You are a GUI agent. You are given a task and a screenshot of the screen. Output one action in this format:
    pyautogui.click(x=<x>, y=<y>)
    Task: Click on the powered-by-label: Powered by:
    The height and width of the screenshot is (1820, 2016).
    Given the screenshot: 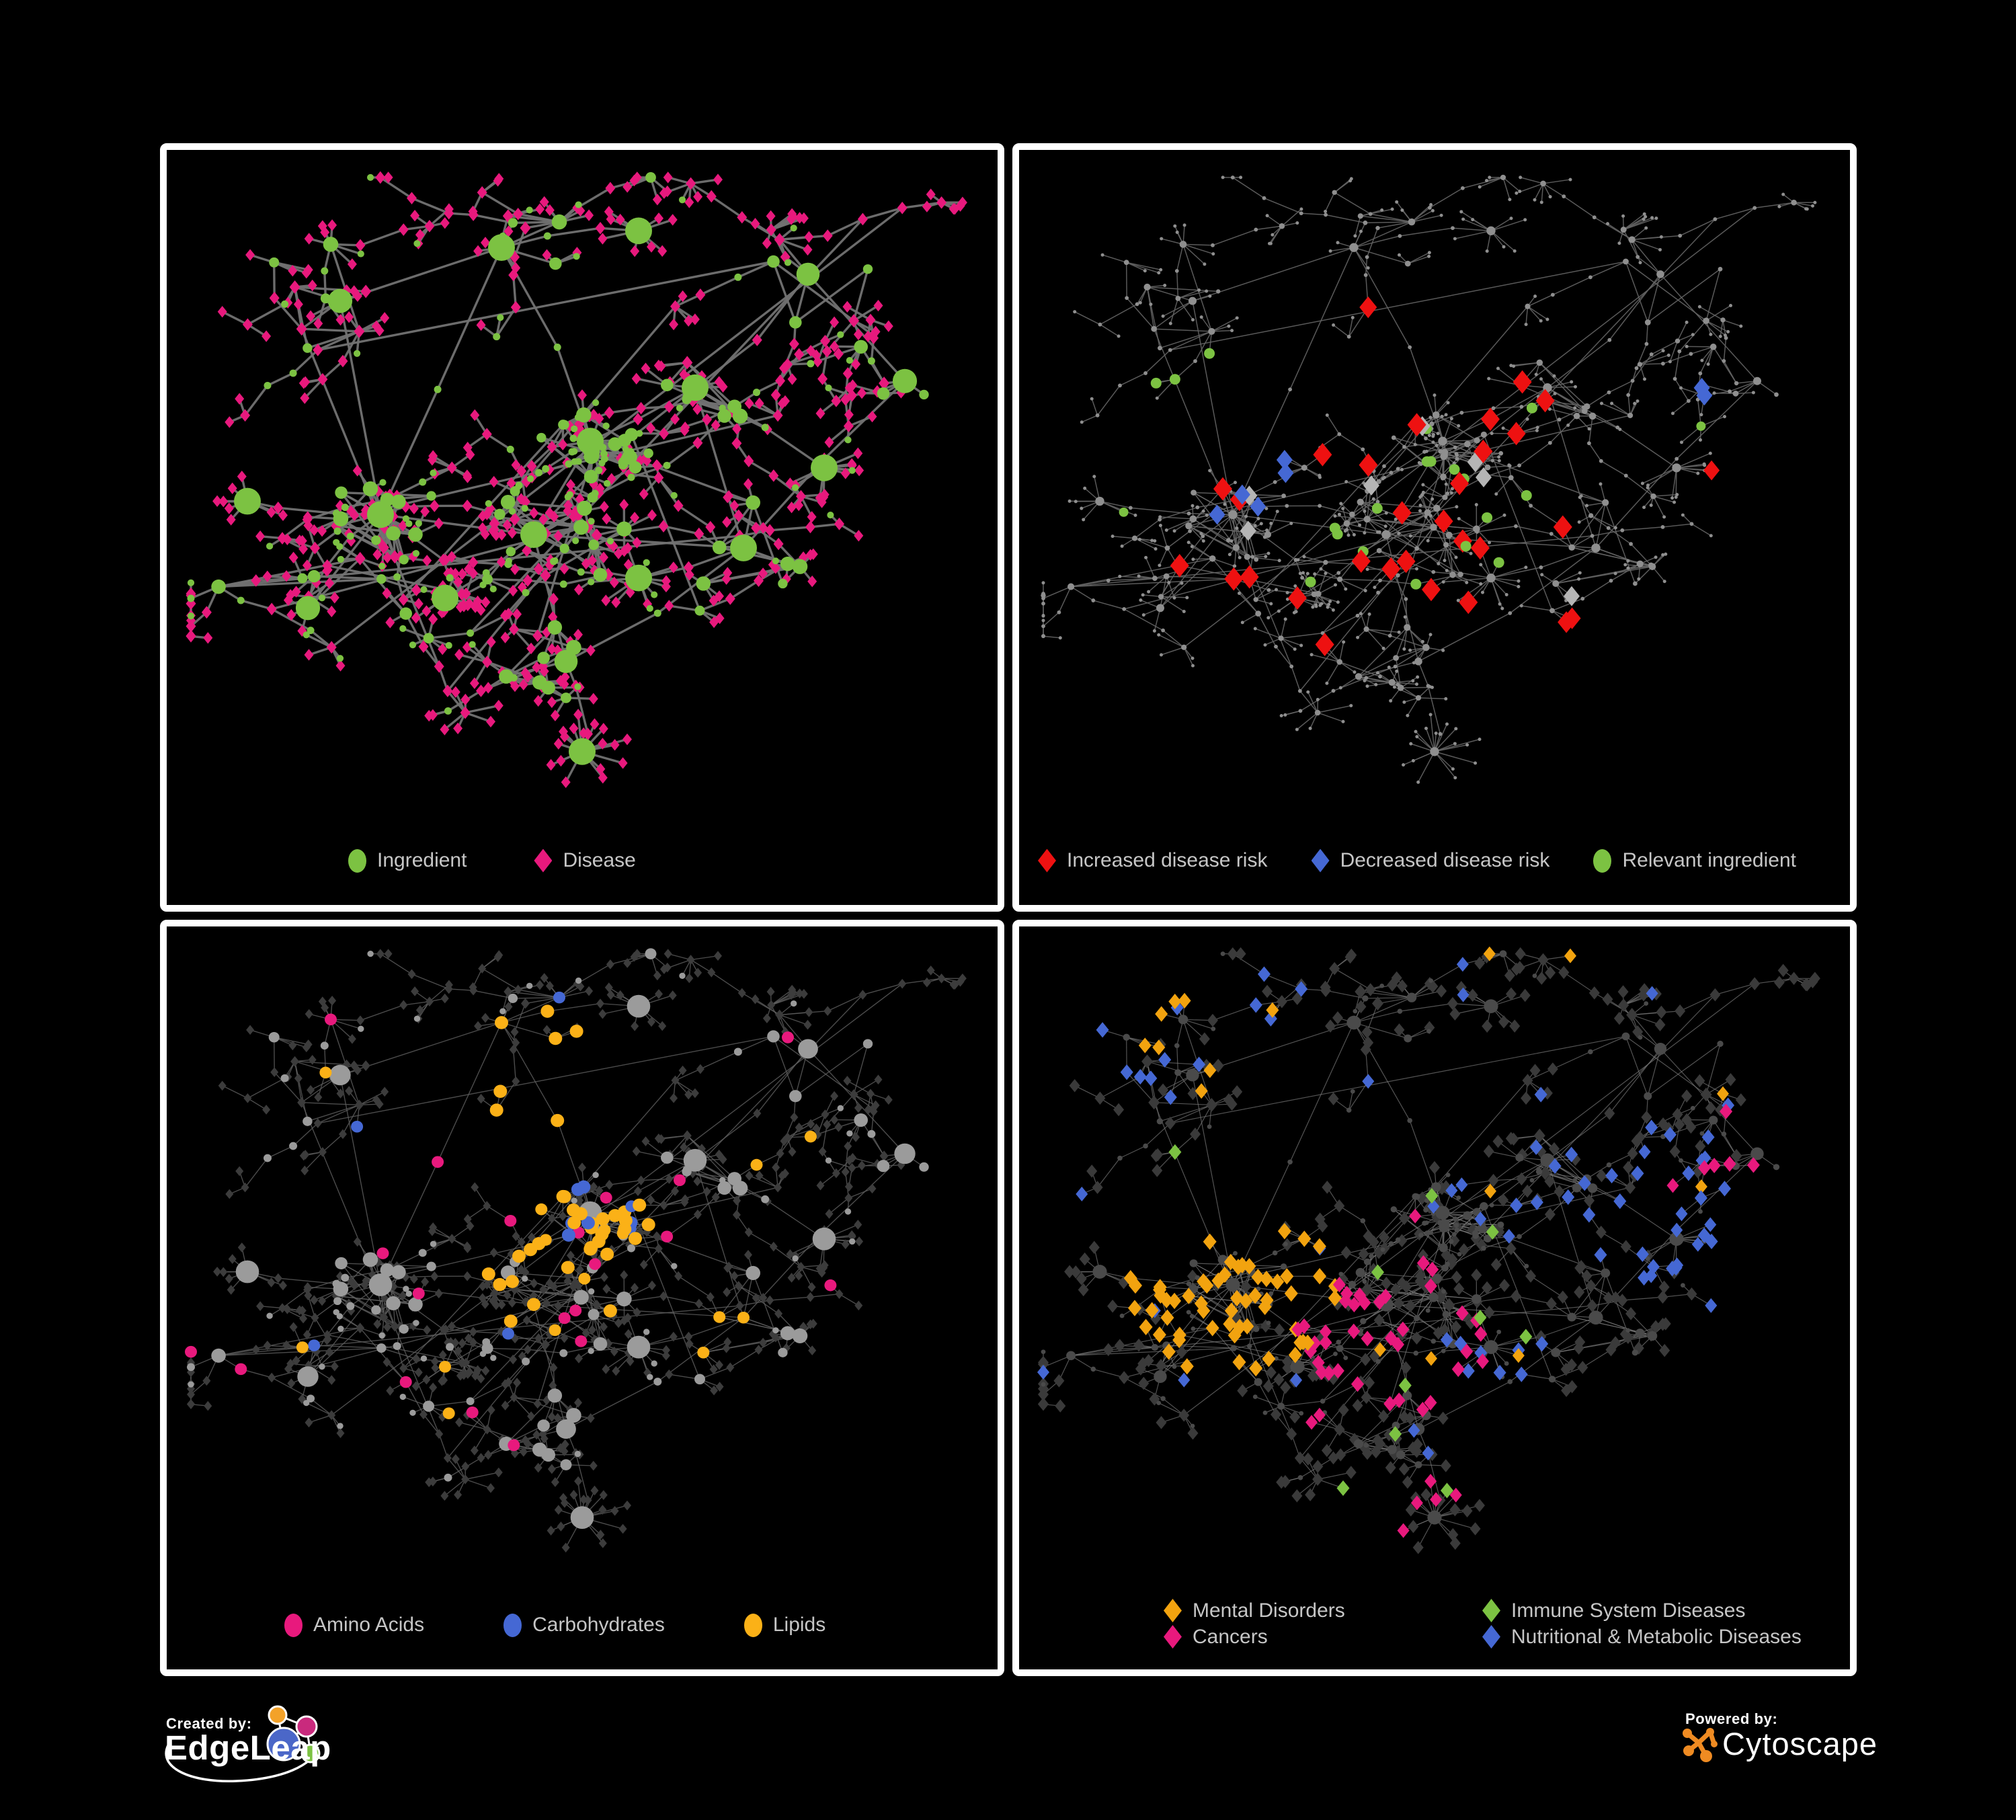 What is the action you would take?
    pyautogui.click(x=1731, y=1718)
    